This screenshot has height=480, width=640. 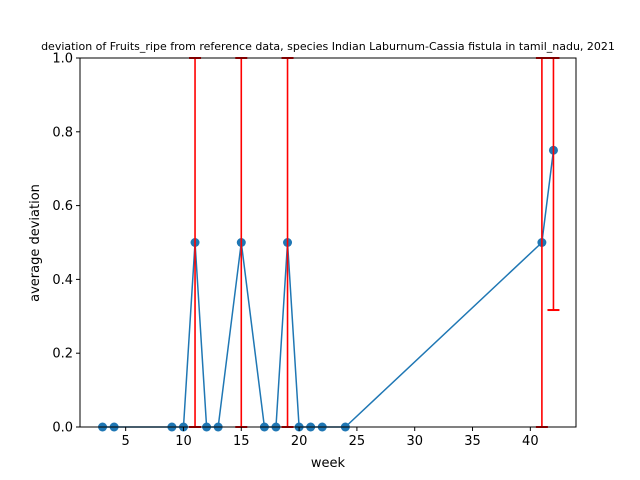 I want to click on x-tick-label-1: 10, so click(x=183, y=441).